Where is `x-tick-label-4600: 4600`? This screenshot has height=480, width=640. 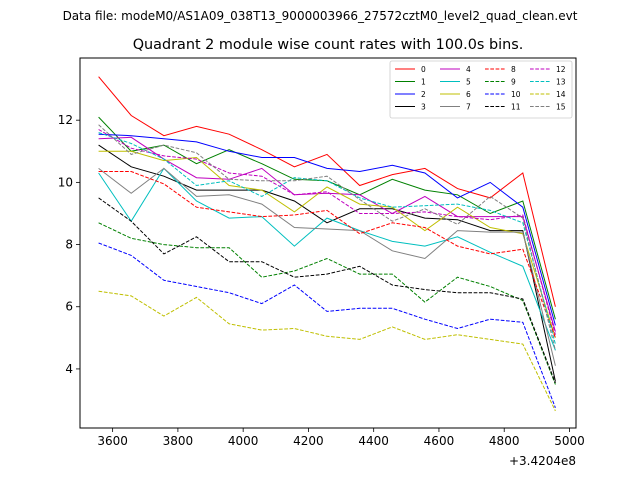
x-tick-label-4600: 4600 is located at coordinates (439, 441).